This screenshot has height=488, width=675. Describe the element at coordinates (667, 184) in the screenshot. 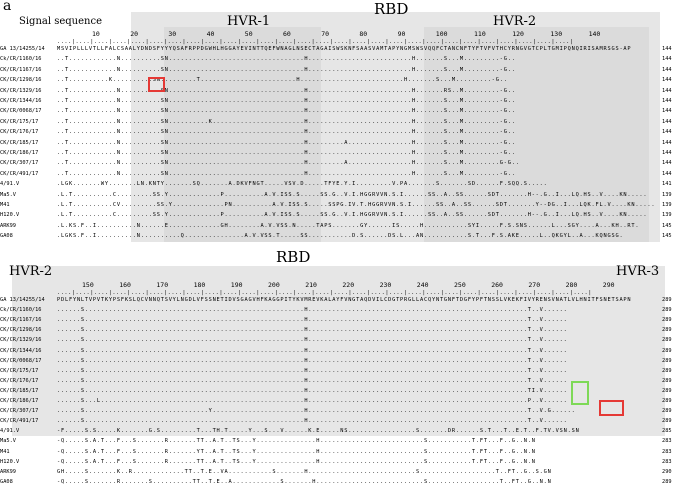

I see `top-row-count: 141` at that location.